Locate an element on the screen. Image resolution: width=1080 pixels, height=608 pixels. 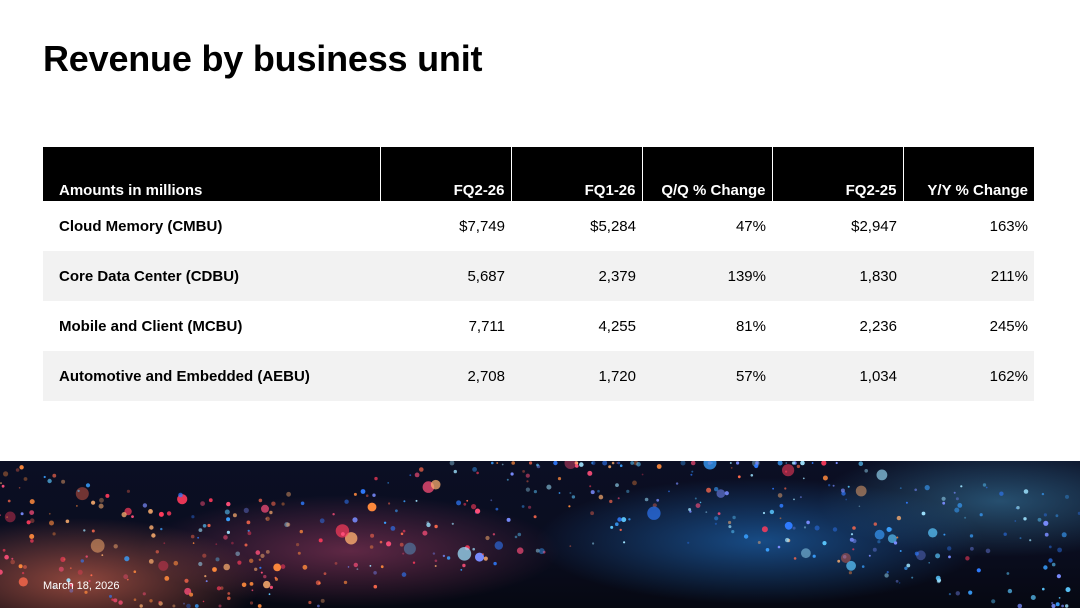
yy-change-cell: 211% is located at coordinates (968, 276).